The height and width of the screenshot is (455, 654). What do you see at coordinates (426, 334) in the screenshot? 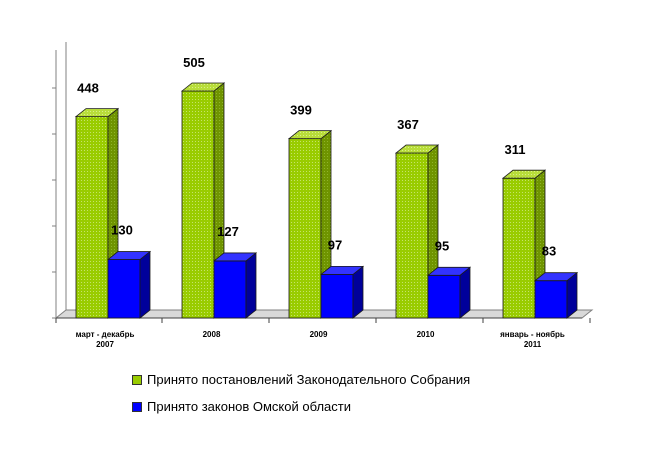
I see `x-tick-label: 2010` at bounding box center [426, 334].